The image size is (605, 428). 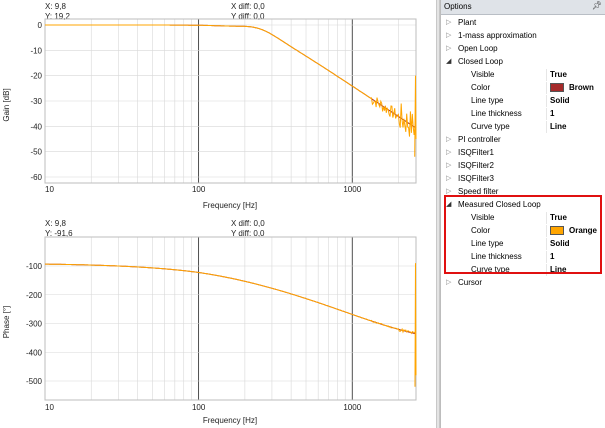 What do you see at coordinates (36, 126) in the screenshot?
I see `y-tick-label: -40` at bounding box center [36, 126].